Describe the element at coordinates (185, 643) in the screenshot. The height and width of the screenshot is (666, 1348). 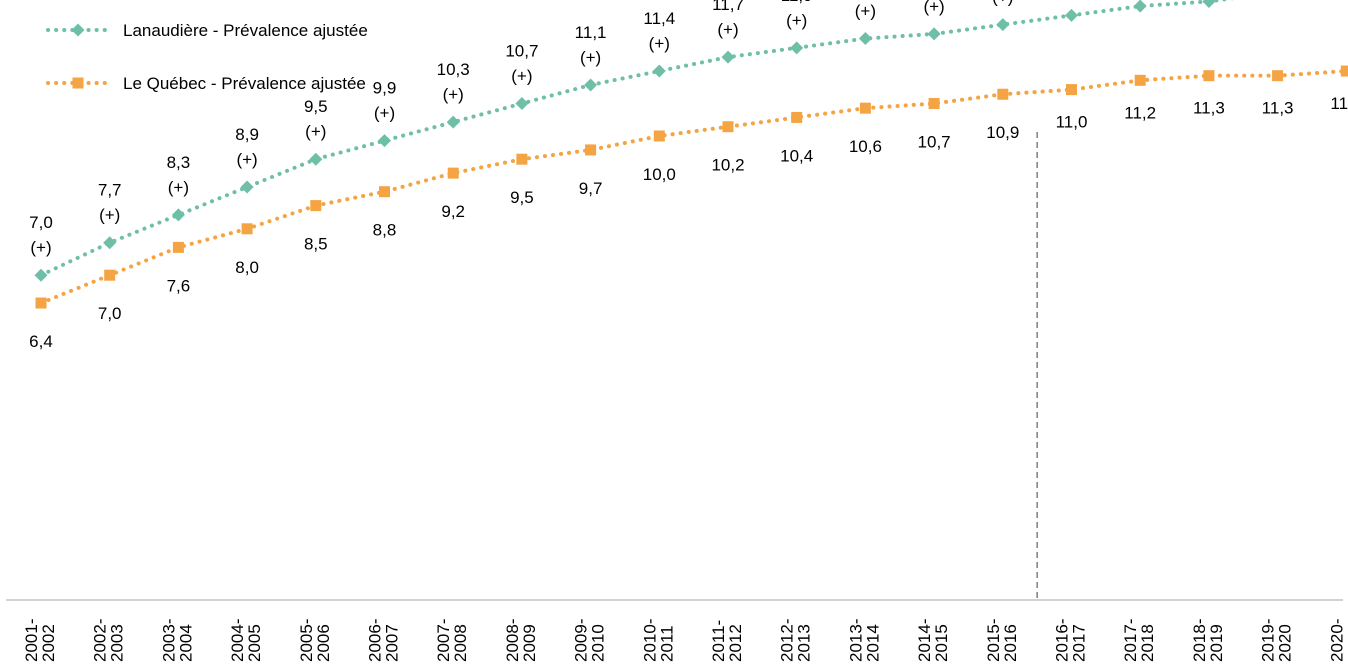
I see `x-tick-label-line2: 2004` at that location.